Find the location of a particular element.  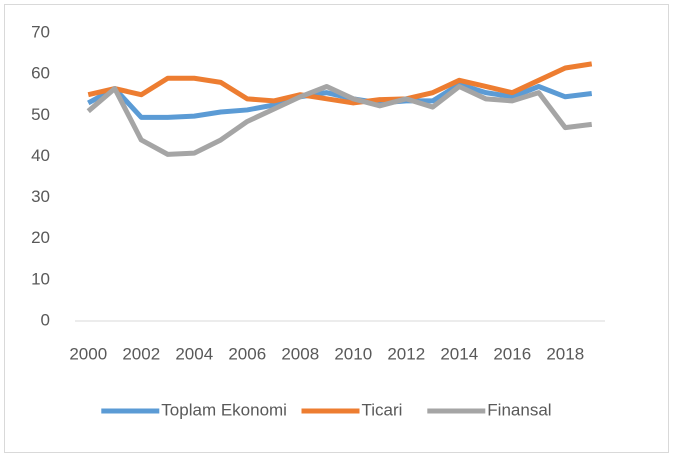

x-tick-label: 2010 is located at coordinates (353, 353).